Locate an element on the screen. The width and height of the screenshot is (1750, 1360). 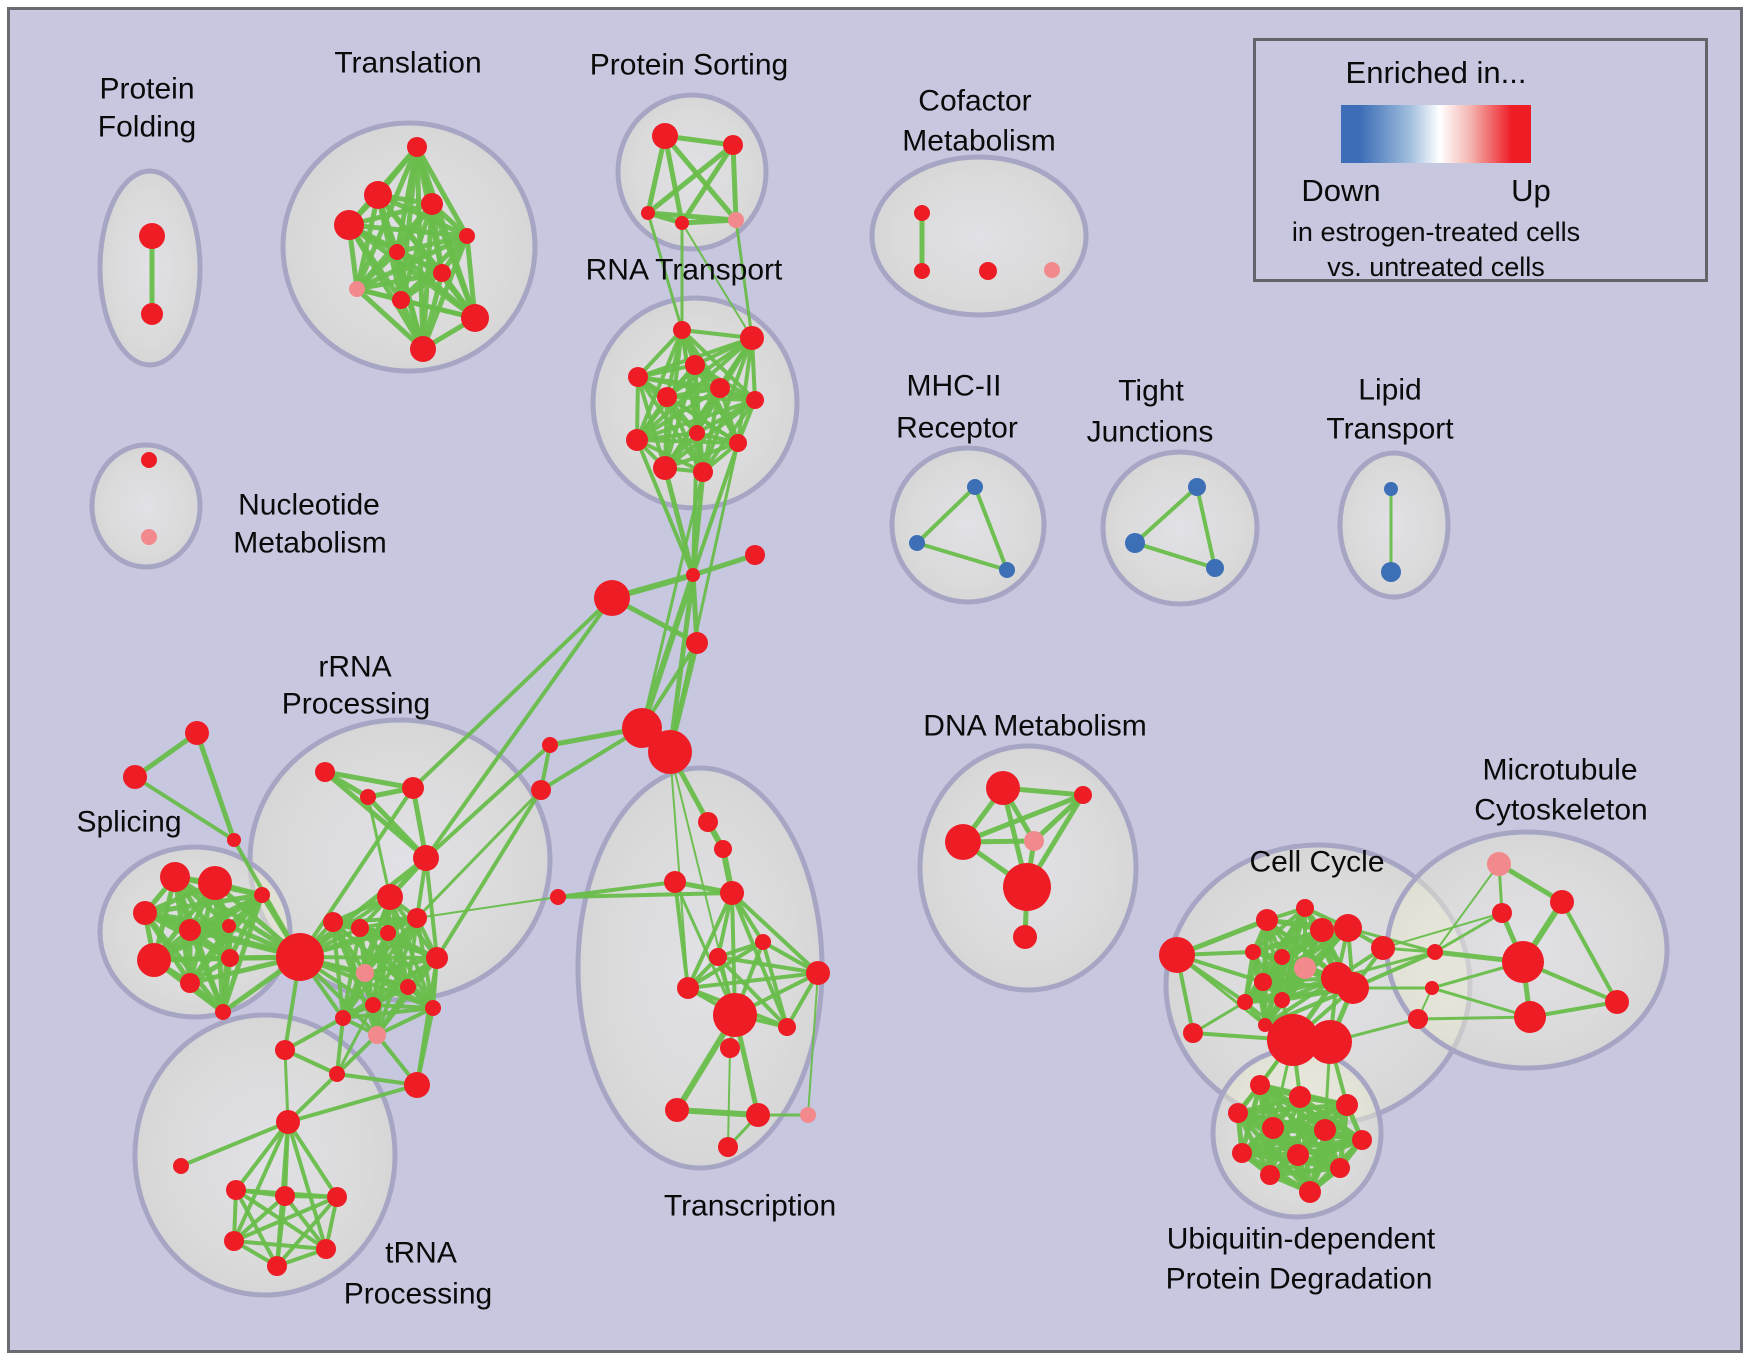
gene-set-node-mt6 is located at coordinates (1617, 1002).